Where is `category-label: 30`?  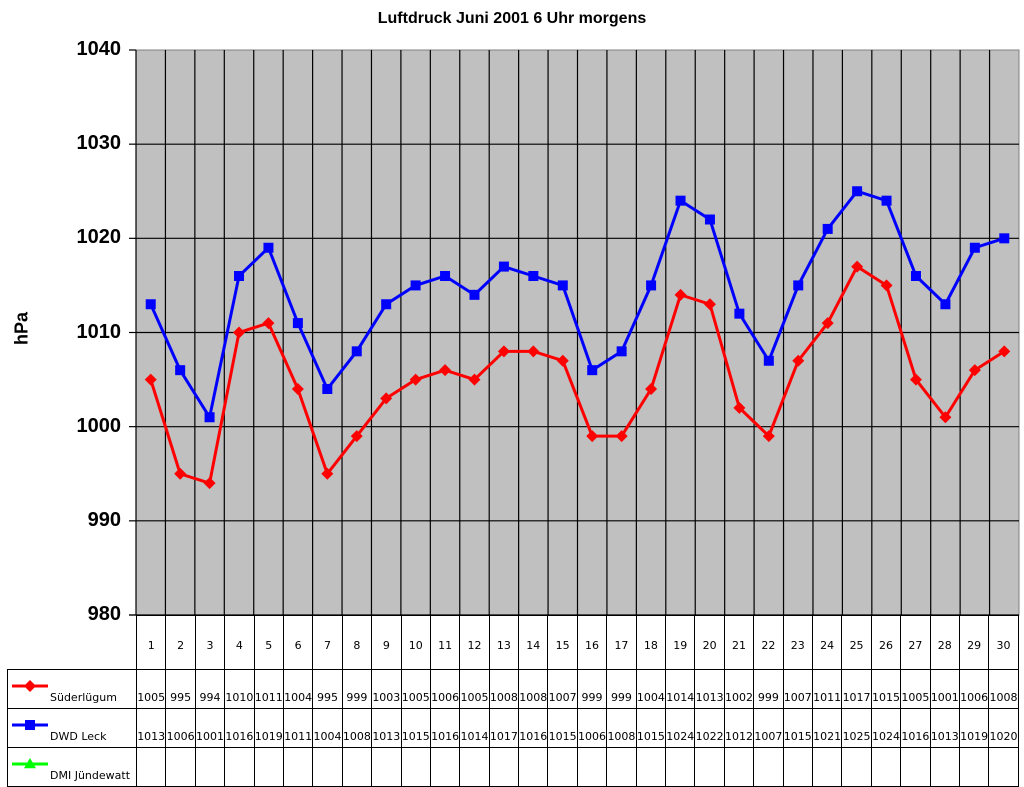
category-label: 30 is located at coordinates (1003, 642).